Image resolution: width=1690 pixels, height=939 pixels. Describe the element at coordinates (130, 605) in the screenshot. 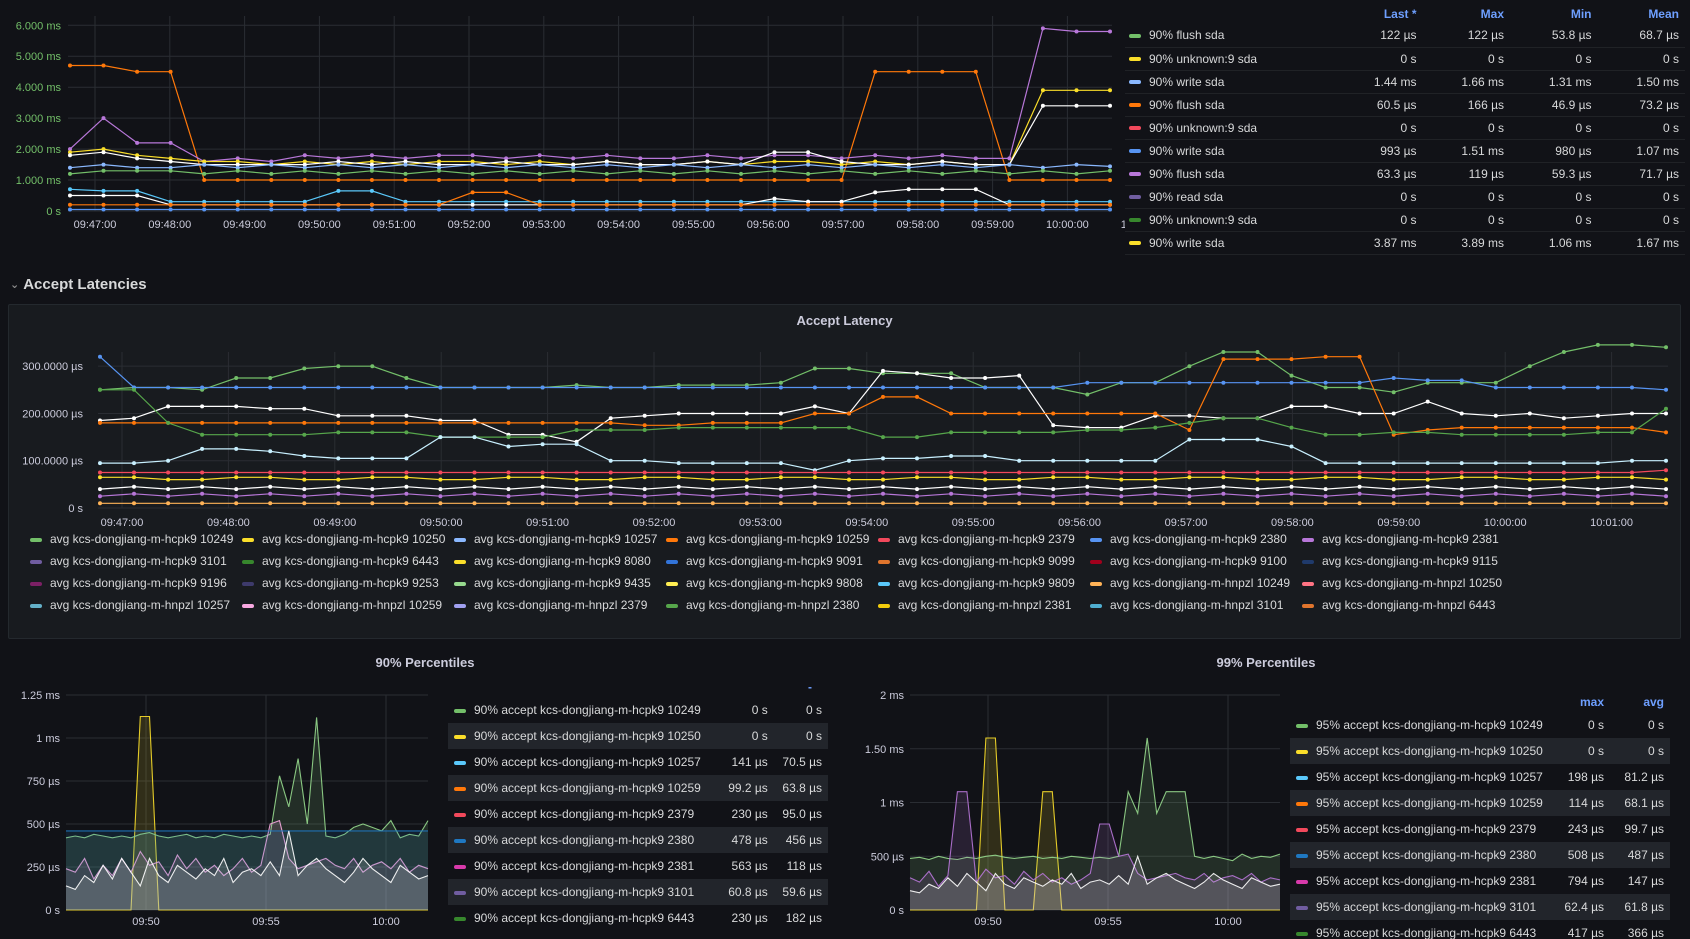

I see `accept-legend-item: avg kcs-dongjiang-m-hnpzl 10257` at that location.